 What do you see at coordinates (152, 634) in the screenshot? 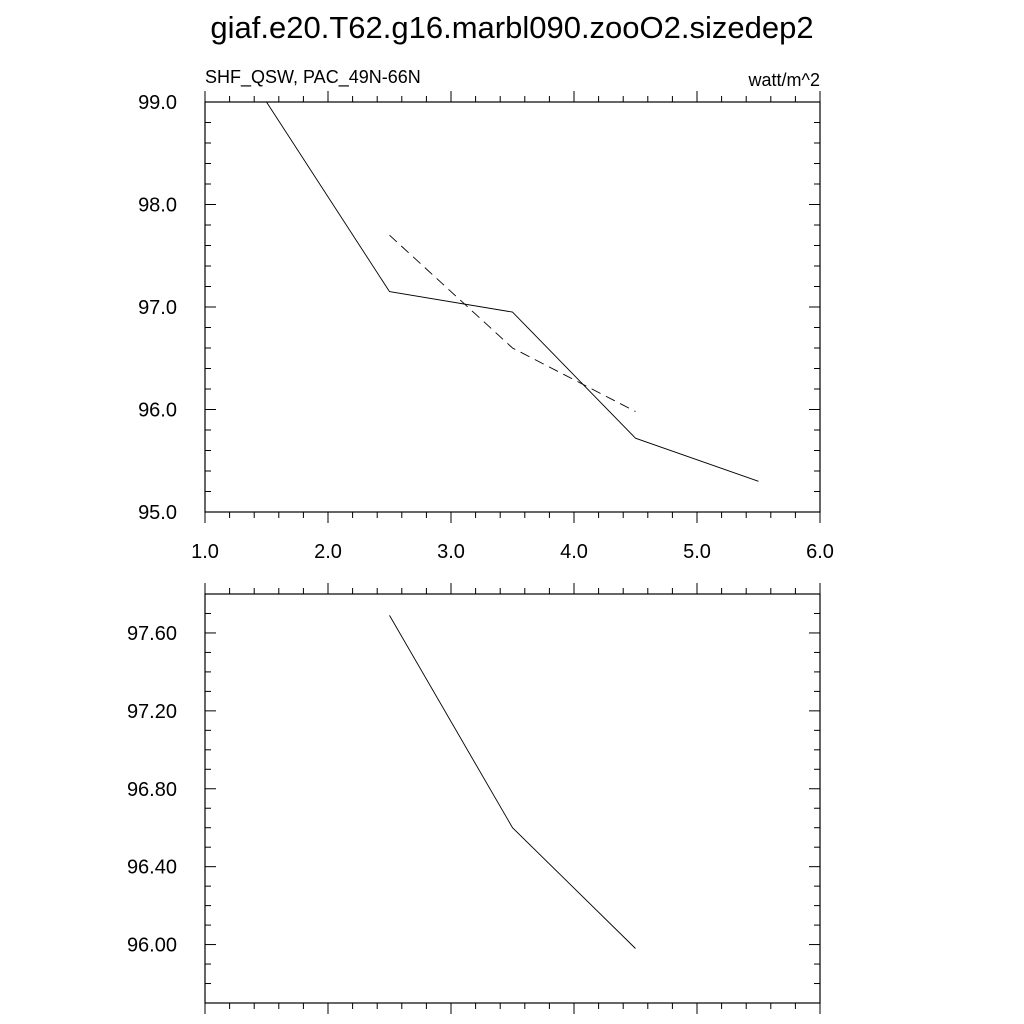
I see `y-tick-label: 97.60` at bounding box center [152, 634].